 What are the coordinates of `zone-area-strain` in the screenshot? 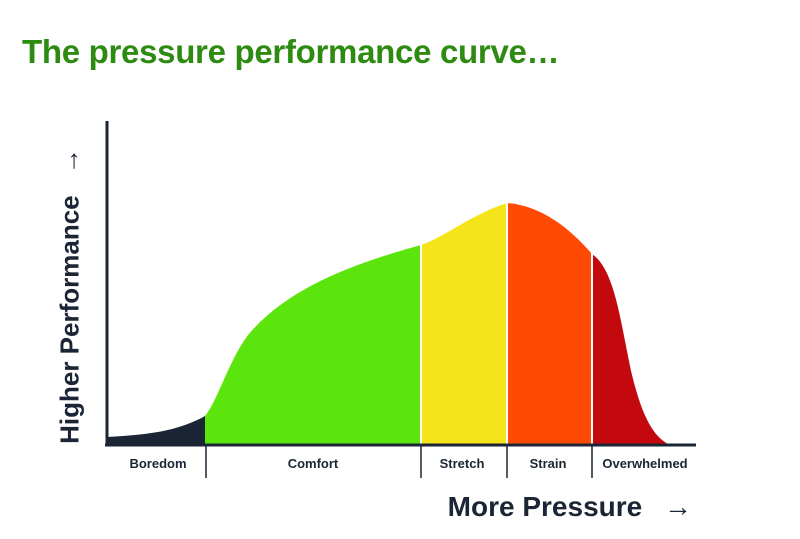 It's located at (549, 323).